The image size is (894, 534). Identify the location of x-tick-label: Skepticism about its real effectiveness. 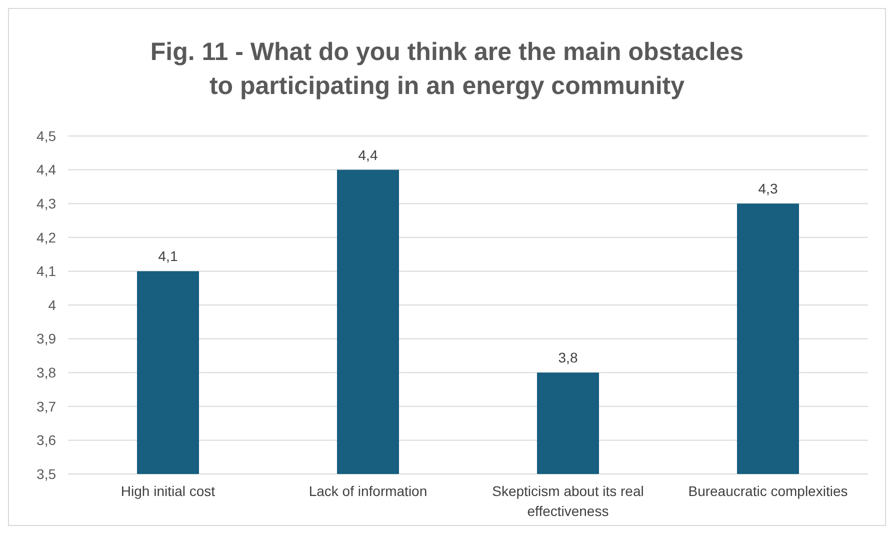
(568, 501).